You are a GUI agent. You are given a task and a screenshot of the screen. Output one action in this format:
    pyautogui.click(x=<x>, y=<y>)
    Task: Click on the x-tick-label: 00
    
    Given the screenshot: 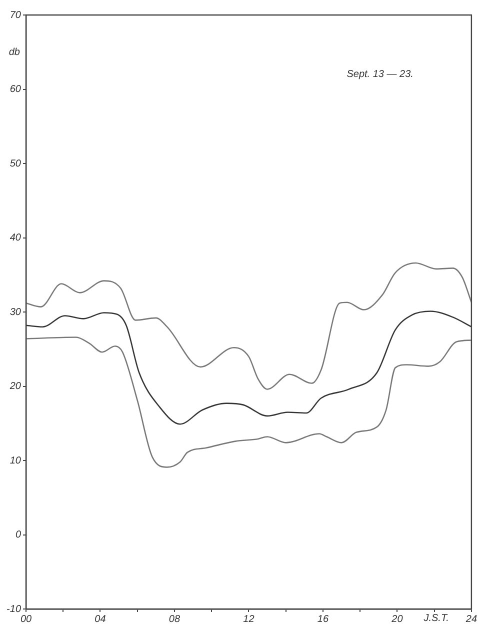 What is the action you would take?
    pyautogui.click(x=26, y=619)
    